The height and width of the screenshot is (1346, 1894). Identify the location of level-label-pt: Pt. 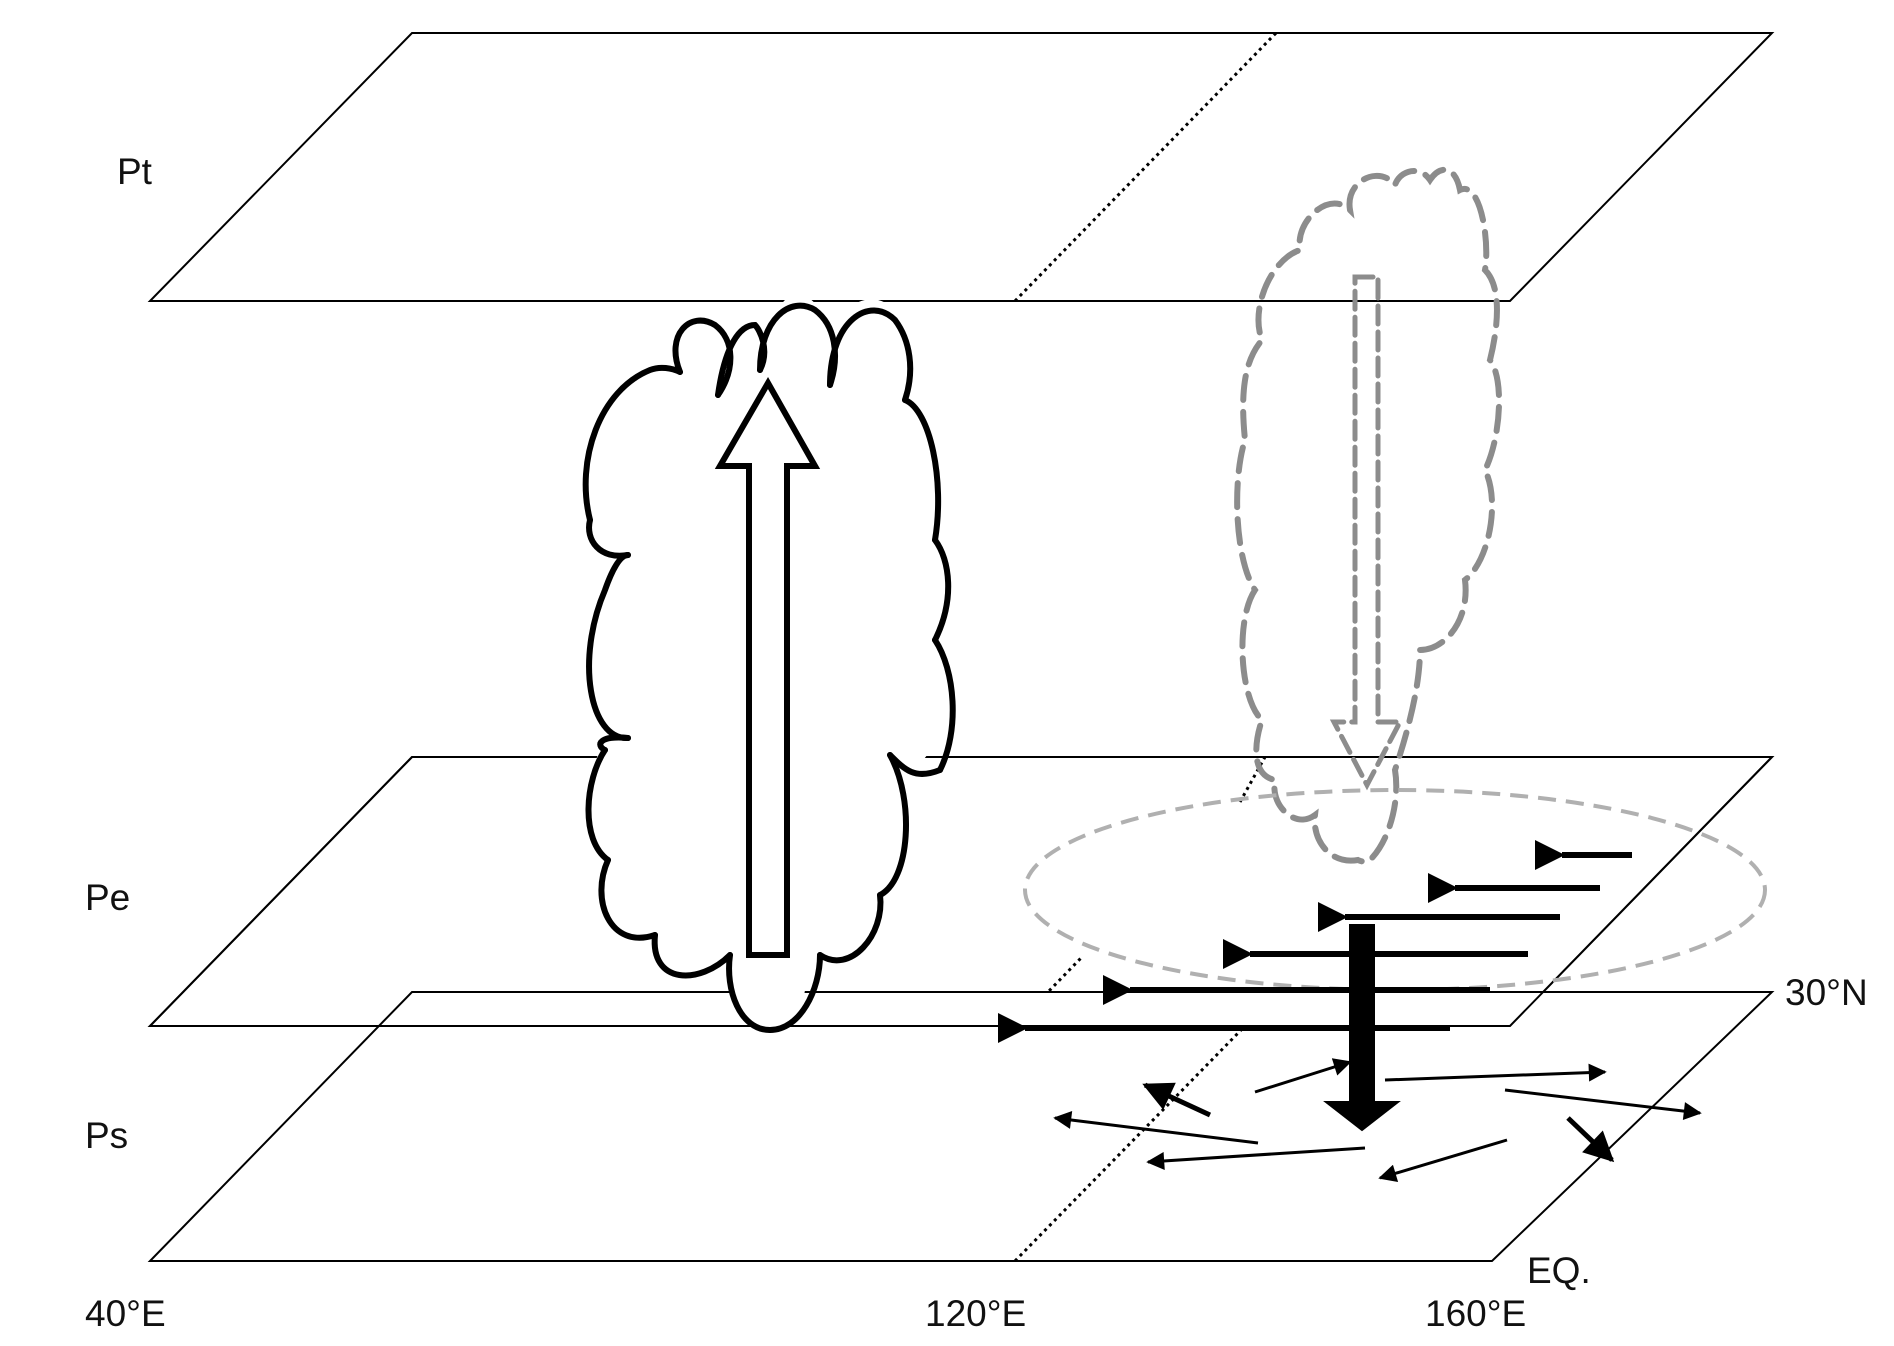
(135, 171).